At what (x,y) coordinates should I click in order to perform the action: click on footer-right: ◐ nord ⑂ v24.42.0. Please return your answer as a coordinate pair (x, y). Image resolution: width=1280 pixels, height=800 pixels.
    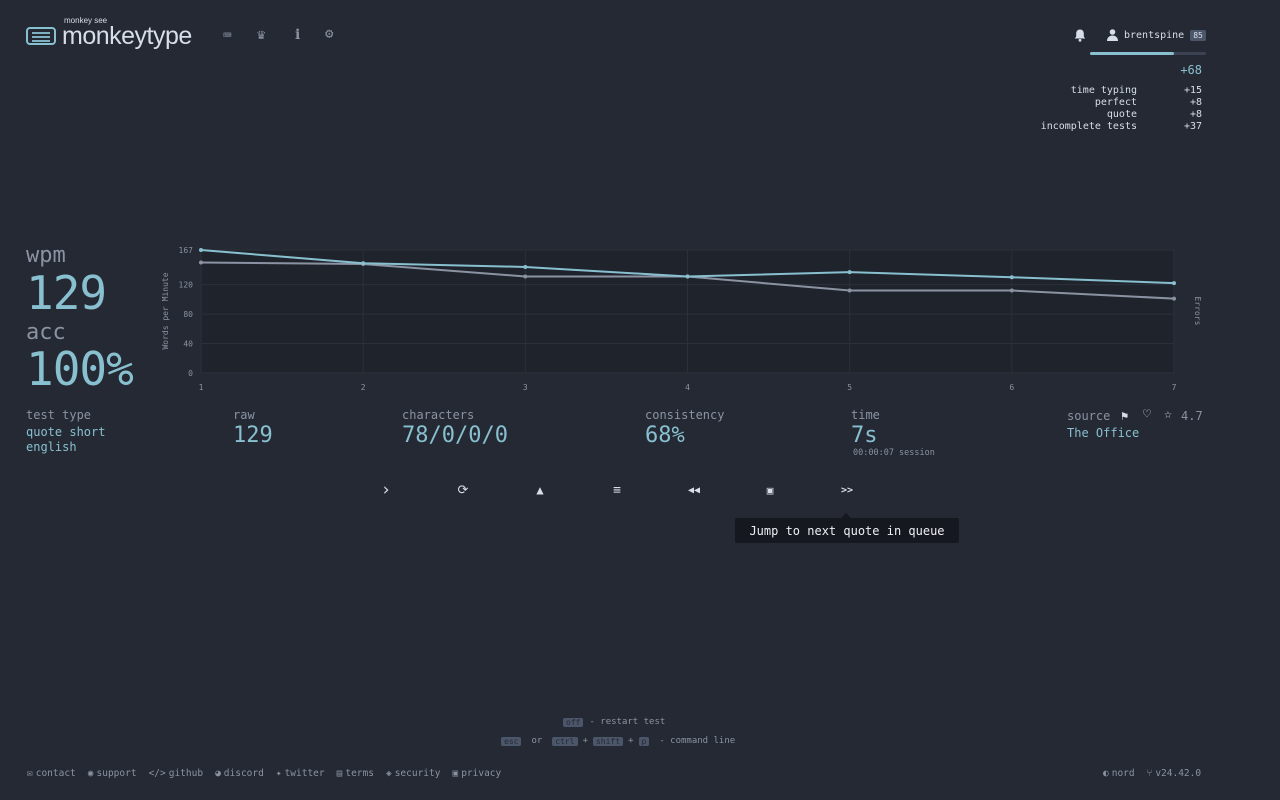
    Looking at the image, I should click on (1152, 773).